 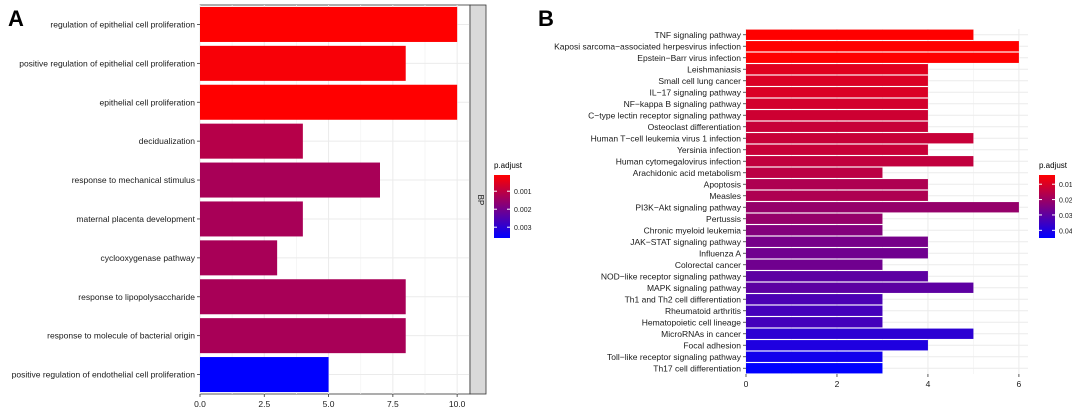 What do you see at coordinates (678, 161) in the screenshot?
I see `pB-category-label-11: Human cytomegalovirus infection` at bounding box center [678, 161].